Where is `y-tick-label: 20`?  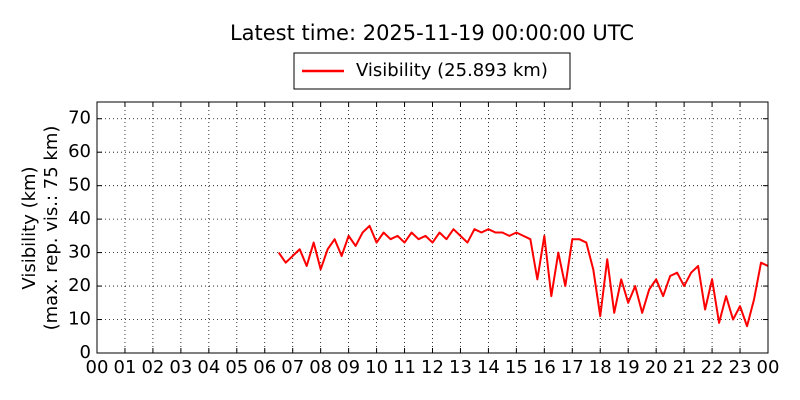
y-tick-label: 20 is located at coordinates (79, 285).